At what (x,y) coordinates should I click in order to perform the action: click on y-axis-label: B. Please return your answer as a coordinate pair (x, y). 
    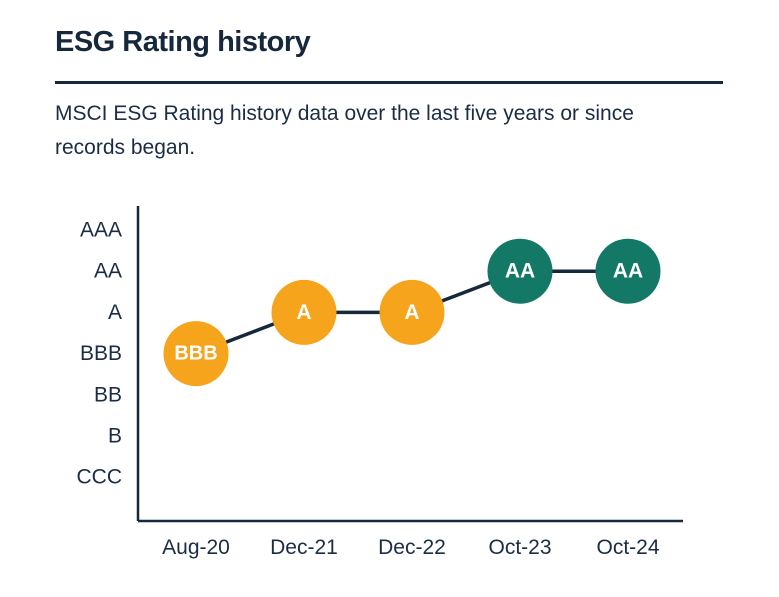
    Looking at the image, I should click on (115, 436).